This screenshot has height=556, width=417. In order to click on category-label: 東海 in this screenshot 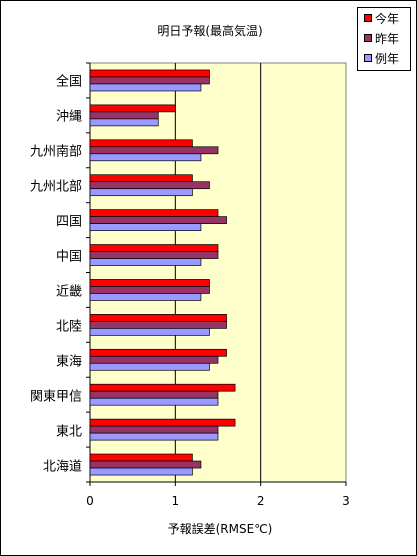, I will do `click(68, 362)`.